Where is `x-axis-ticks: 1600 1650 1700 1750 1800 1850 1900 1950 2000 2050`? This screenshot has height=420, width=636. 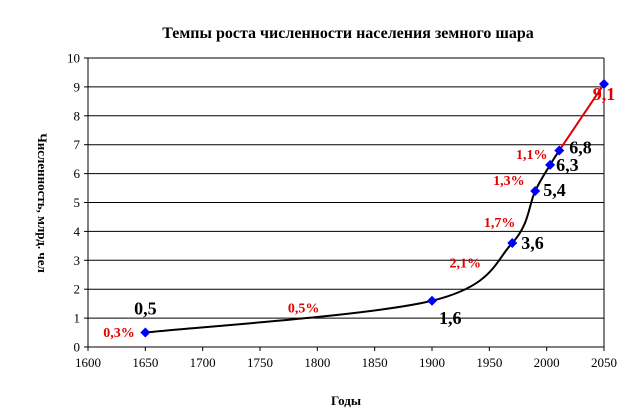 x-axis-ticks: 1600 1650 1700 1750 1800 1850 1900 1950 2000 2050 is located at coordinates (346, 358).